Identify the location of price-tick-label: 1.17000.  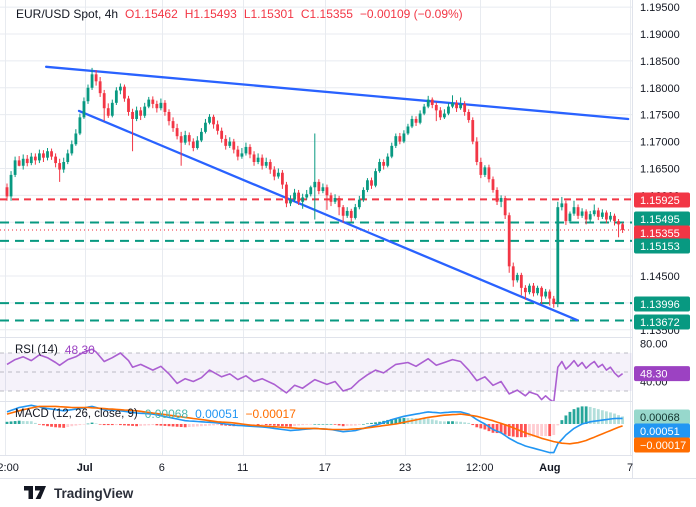
(660, 143).